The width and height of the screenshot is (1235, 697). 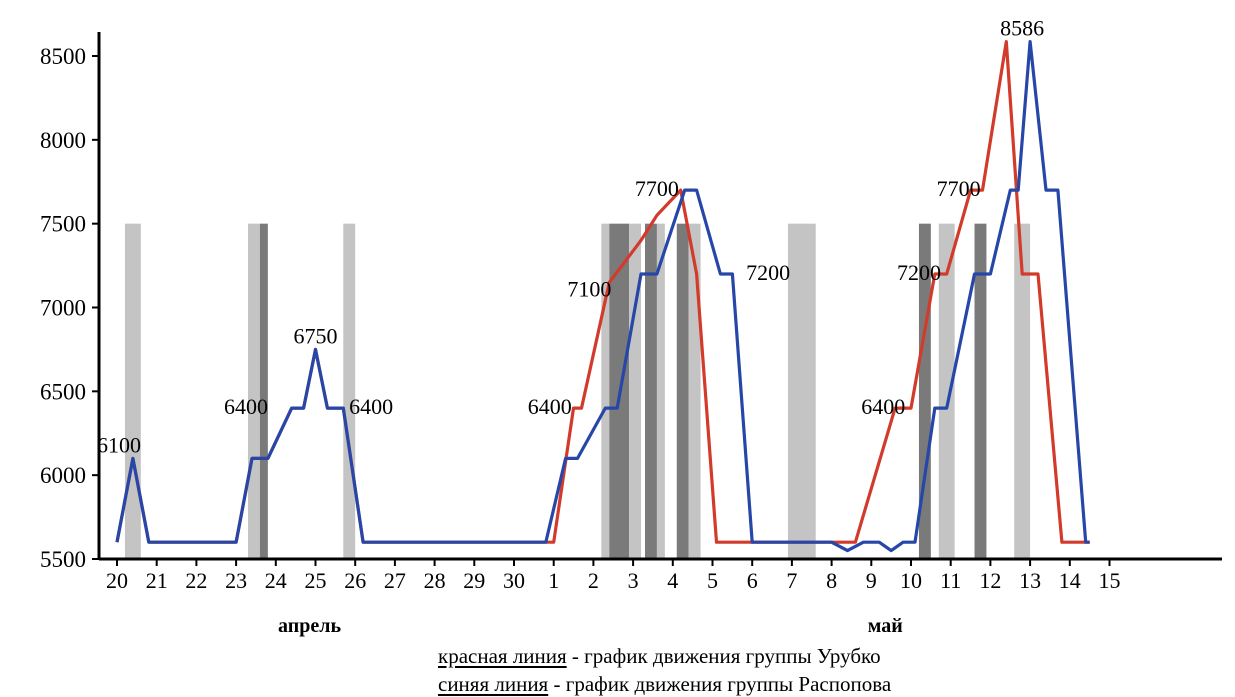 I want to click on x-tick-label-11: 1, so click(x=553, y=580).